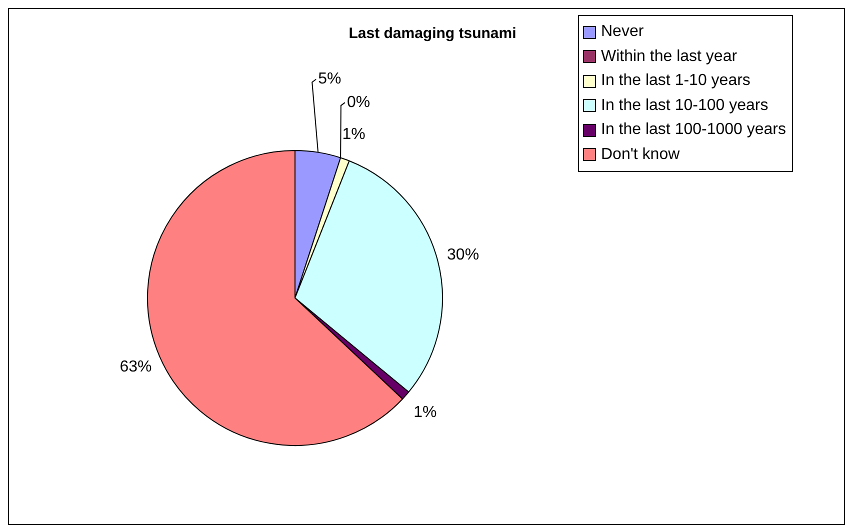 The width and height of the screenshot is (845, 525). Describe the element at coordinates (463, 255) in the screenshot. I see `data-label: 30%` at that location.